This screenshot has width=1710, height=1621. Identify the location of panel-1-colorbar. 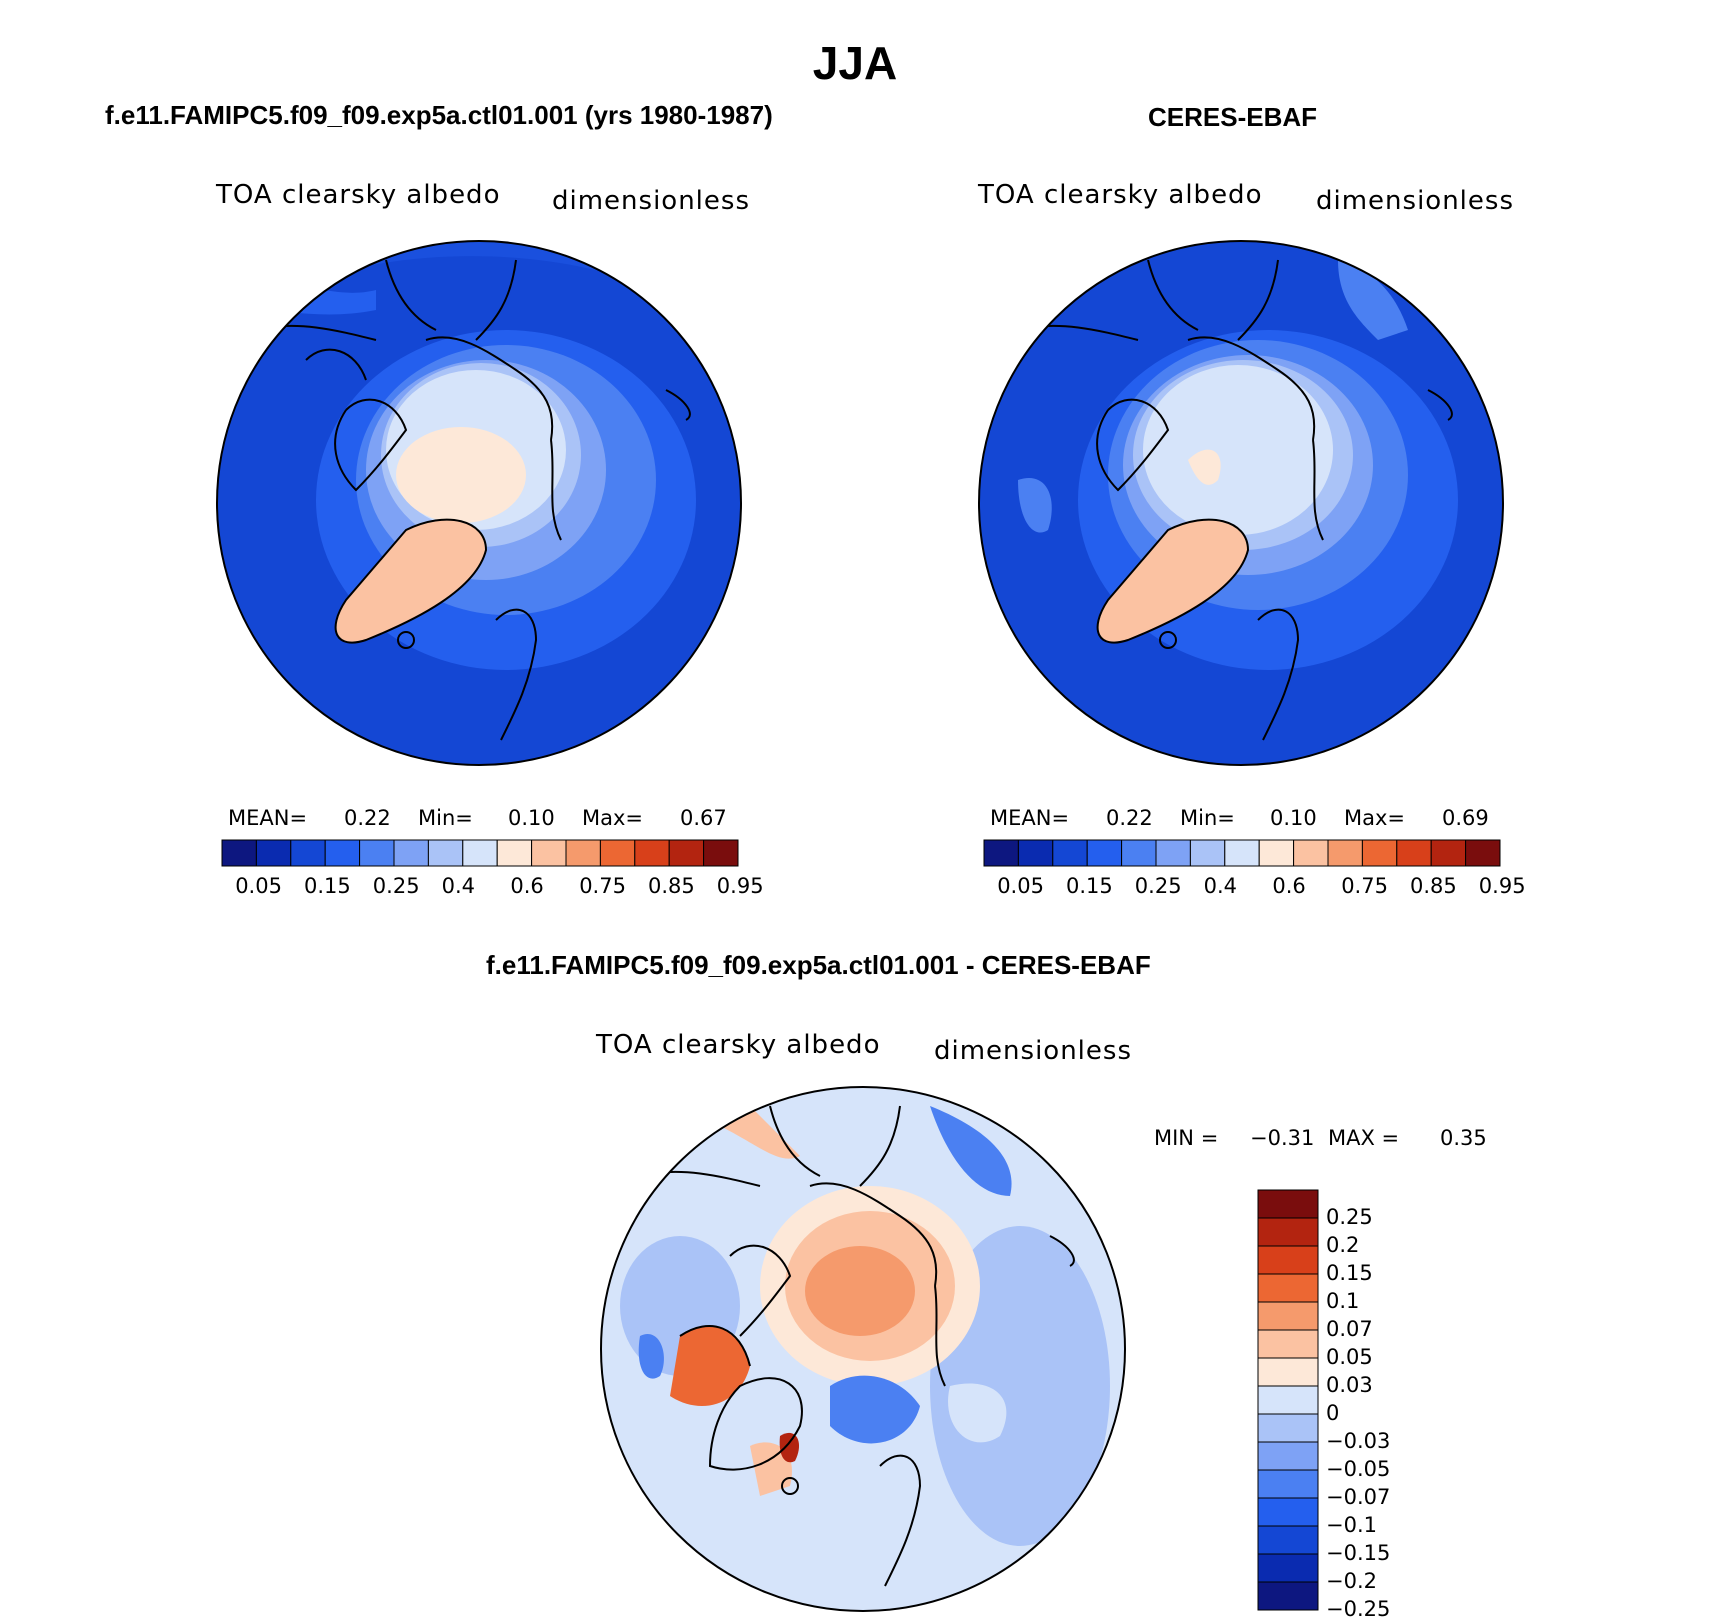
(480, 853).